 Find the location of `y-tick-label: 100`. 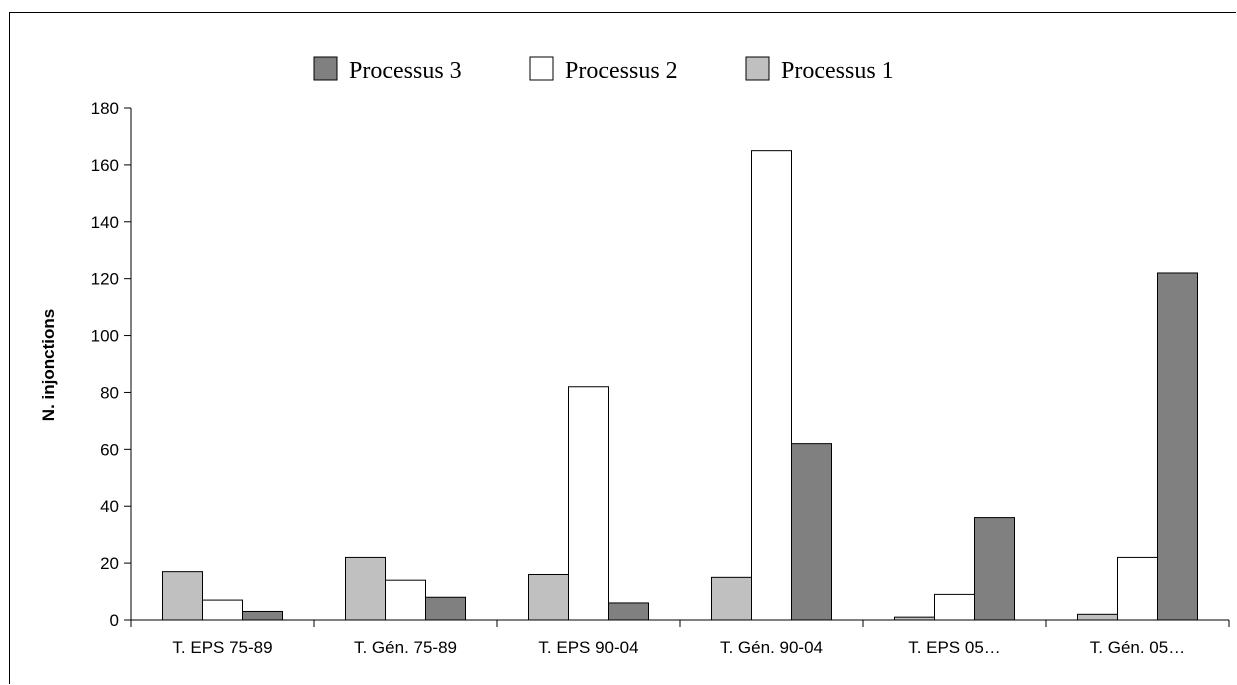

y-tick-label: 100 is located at coordinates (105, 336).